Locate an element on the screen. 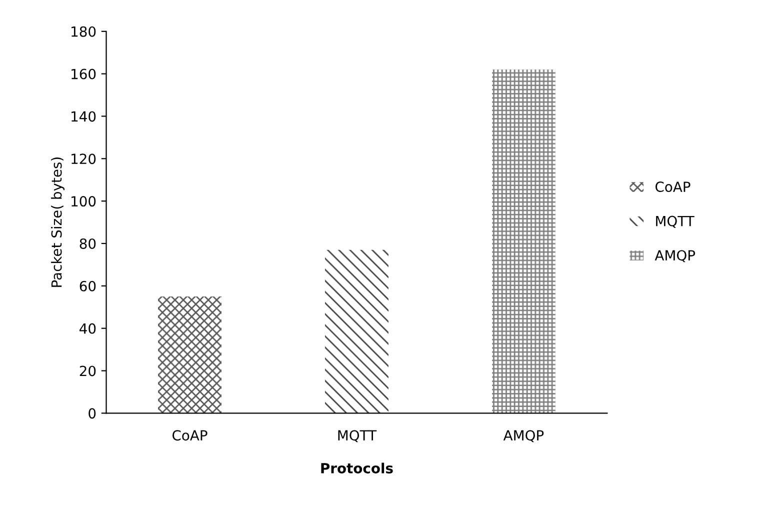 The height and width of the screenshot is (523, 759). y-axis-title: Packet Size( bytes) is located at coordinates (57, 222).